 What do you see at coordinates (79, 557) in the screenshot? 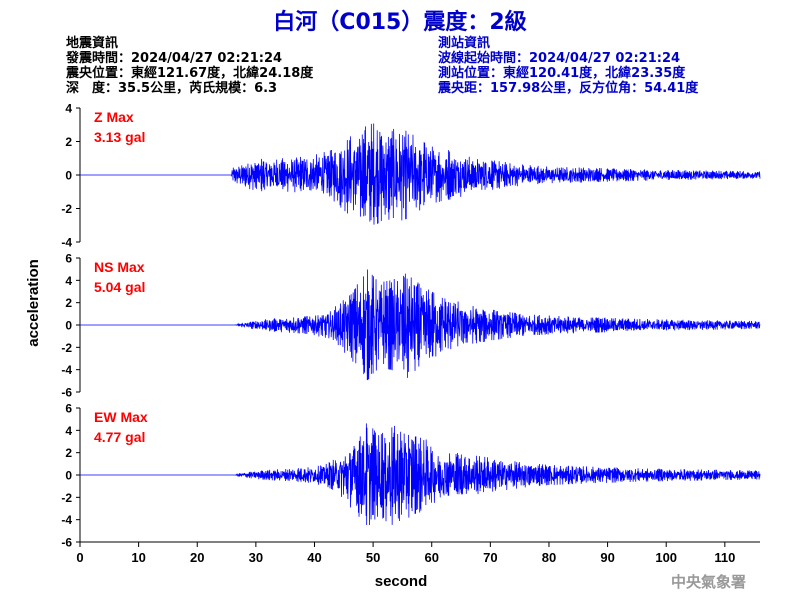
I see `x-tick-label: 0` at bounding box center [79, 557].